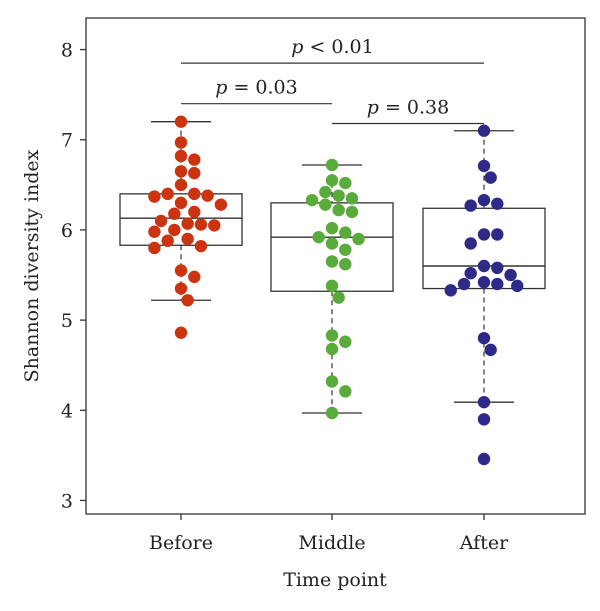  What do you see at coordinates (67, 411) in the screenshot?
I see `y-tick-label: 4` at bounding box center [67, 411].